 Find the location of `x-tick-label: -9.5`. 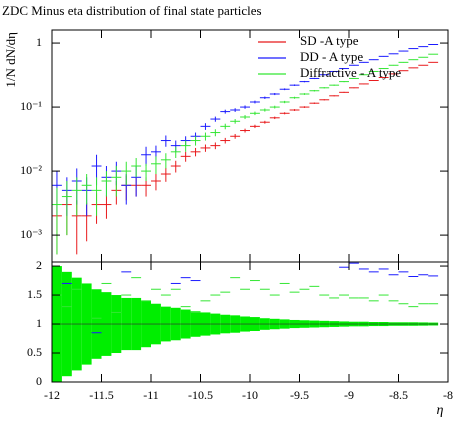

x-tick-label: -9.5 is located at coordinates (299, 395).